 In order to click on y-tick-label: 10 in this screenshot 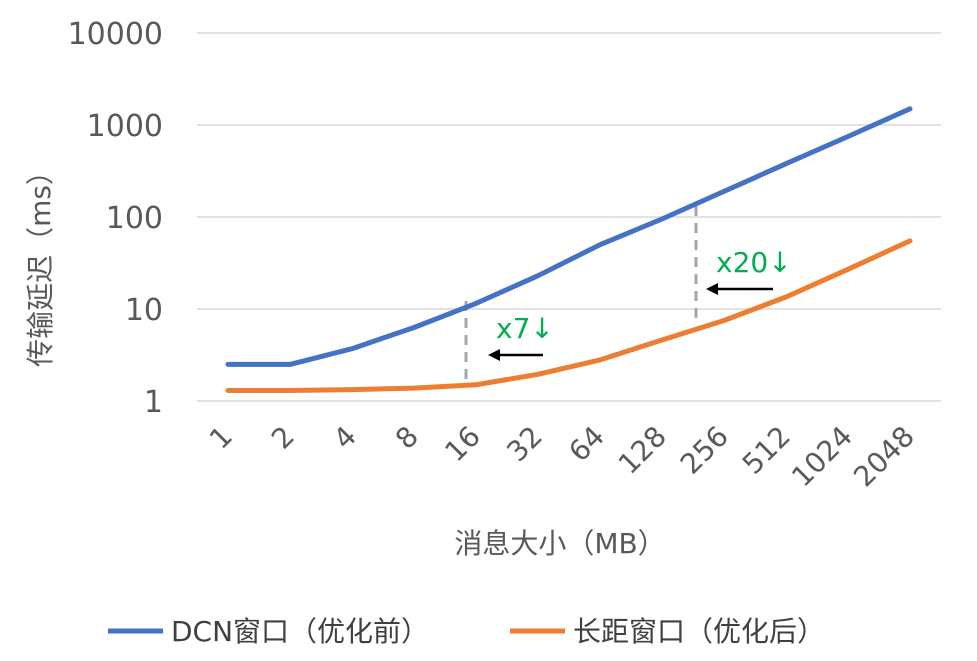, I will do `click(144, 310)`.